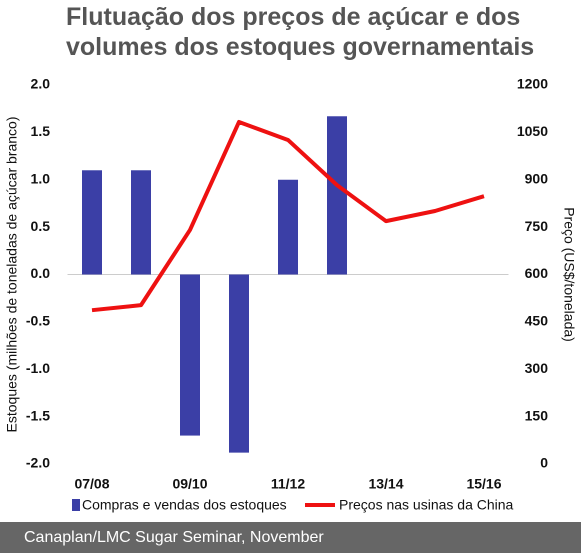 The height and width of the screenshot is (553, 581). What do you see at coordinates (38, 415) in the screenshot?
I see `y-tick-label: -1.5` at bounding box center [38, 415].